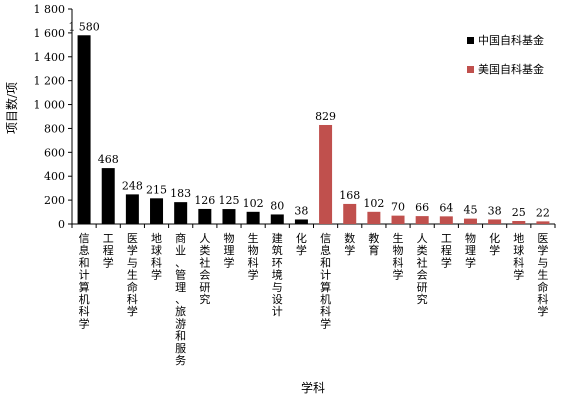  Describe the element at coordinates (84, 26) in the screenshot. I see `data-label: 1 580` at that location.